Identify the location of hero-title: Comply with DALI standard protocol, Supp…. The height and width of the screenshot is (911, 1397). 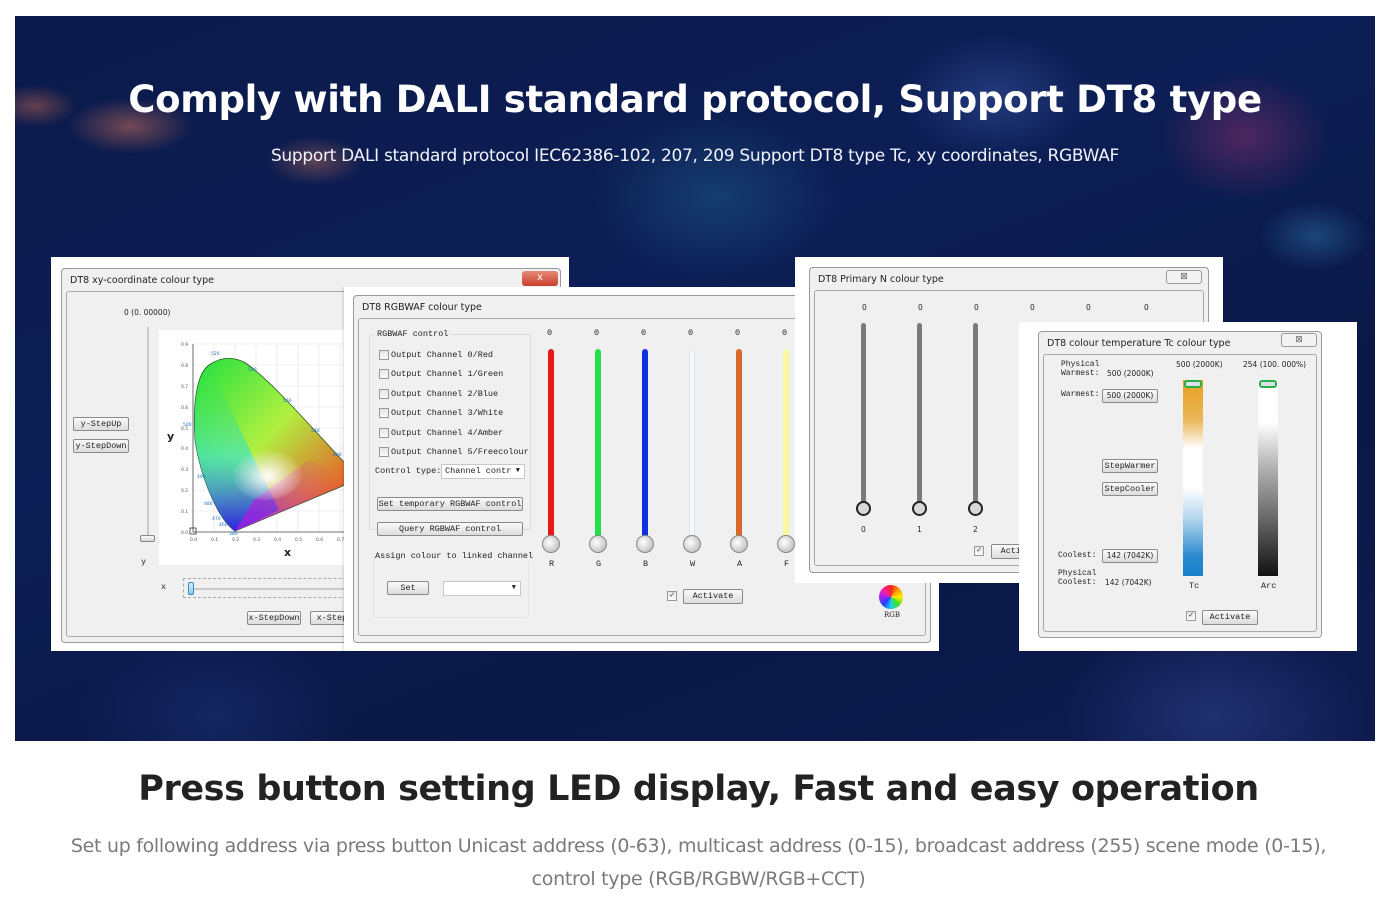
(695, 99).